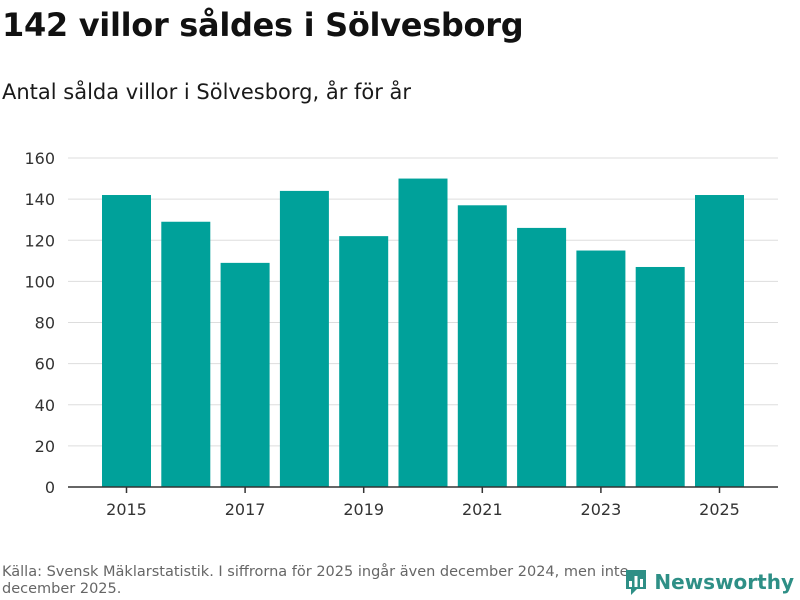 The width and height of the screenshot is (800, 600). Describe the element at coordinates (45, 323) in the screenshot. I see `y-tick-label: 80` at that location.